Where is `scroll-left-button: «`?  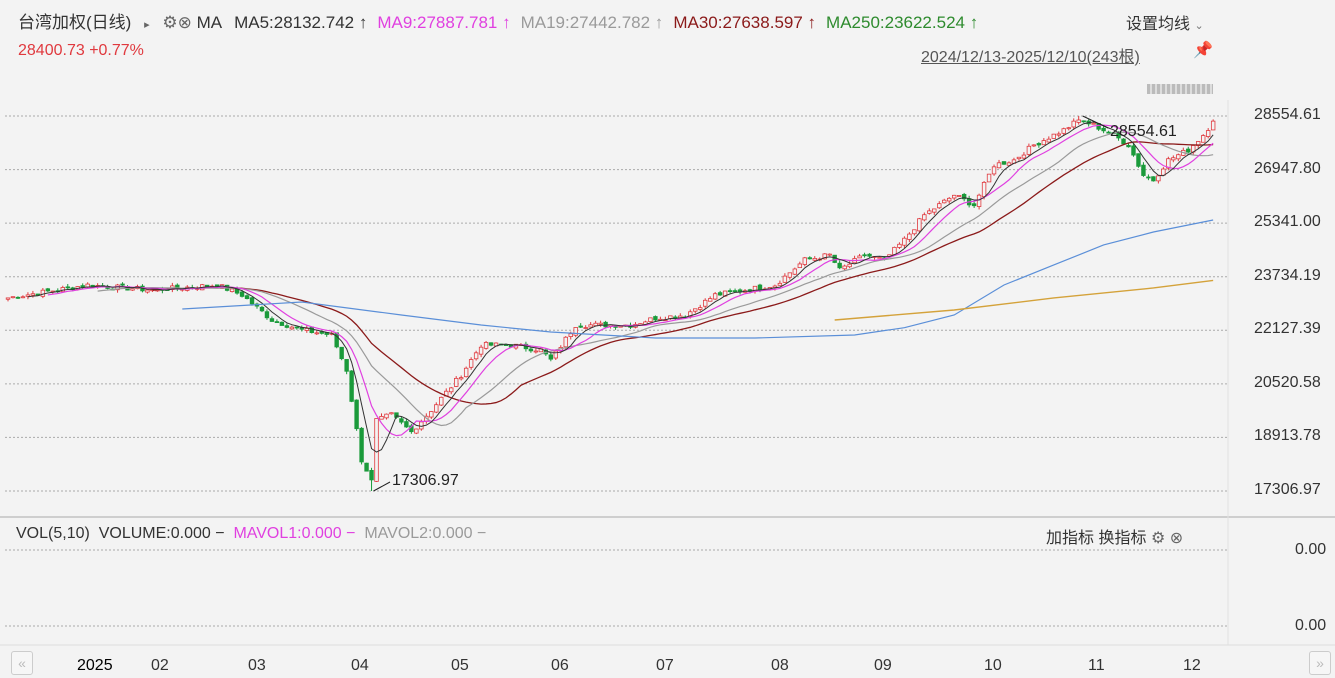 scroll-left-button: « is located at coordinates (22, 663).